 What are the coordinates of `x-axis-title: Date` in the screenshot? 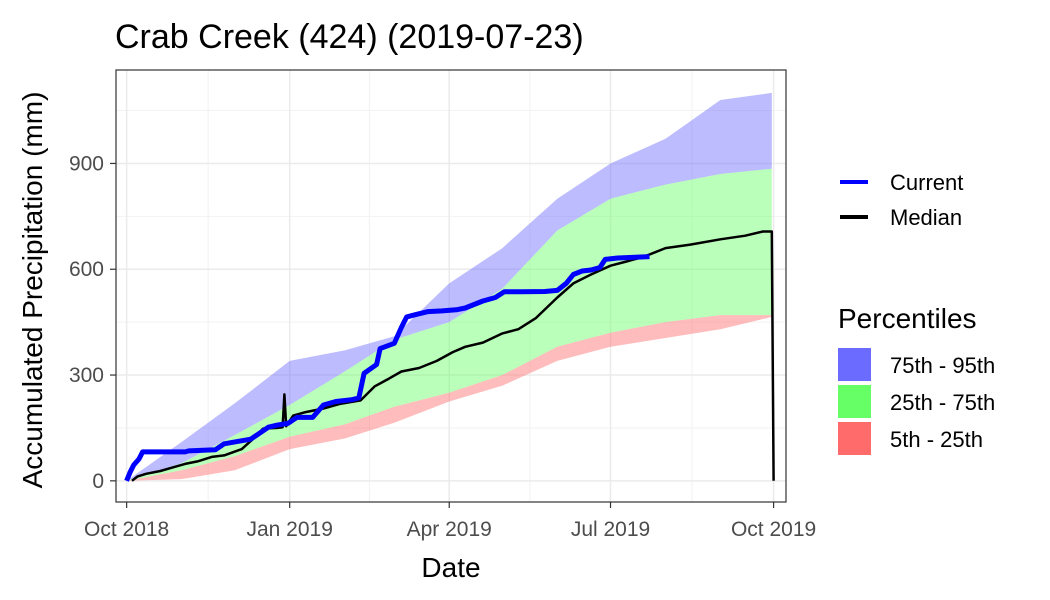 It's located at (450, 567).